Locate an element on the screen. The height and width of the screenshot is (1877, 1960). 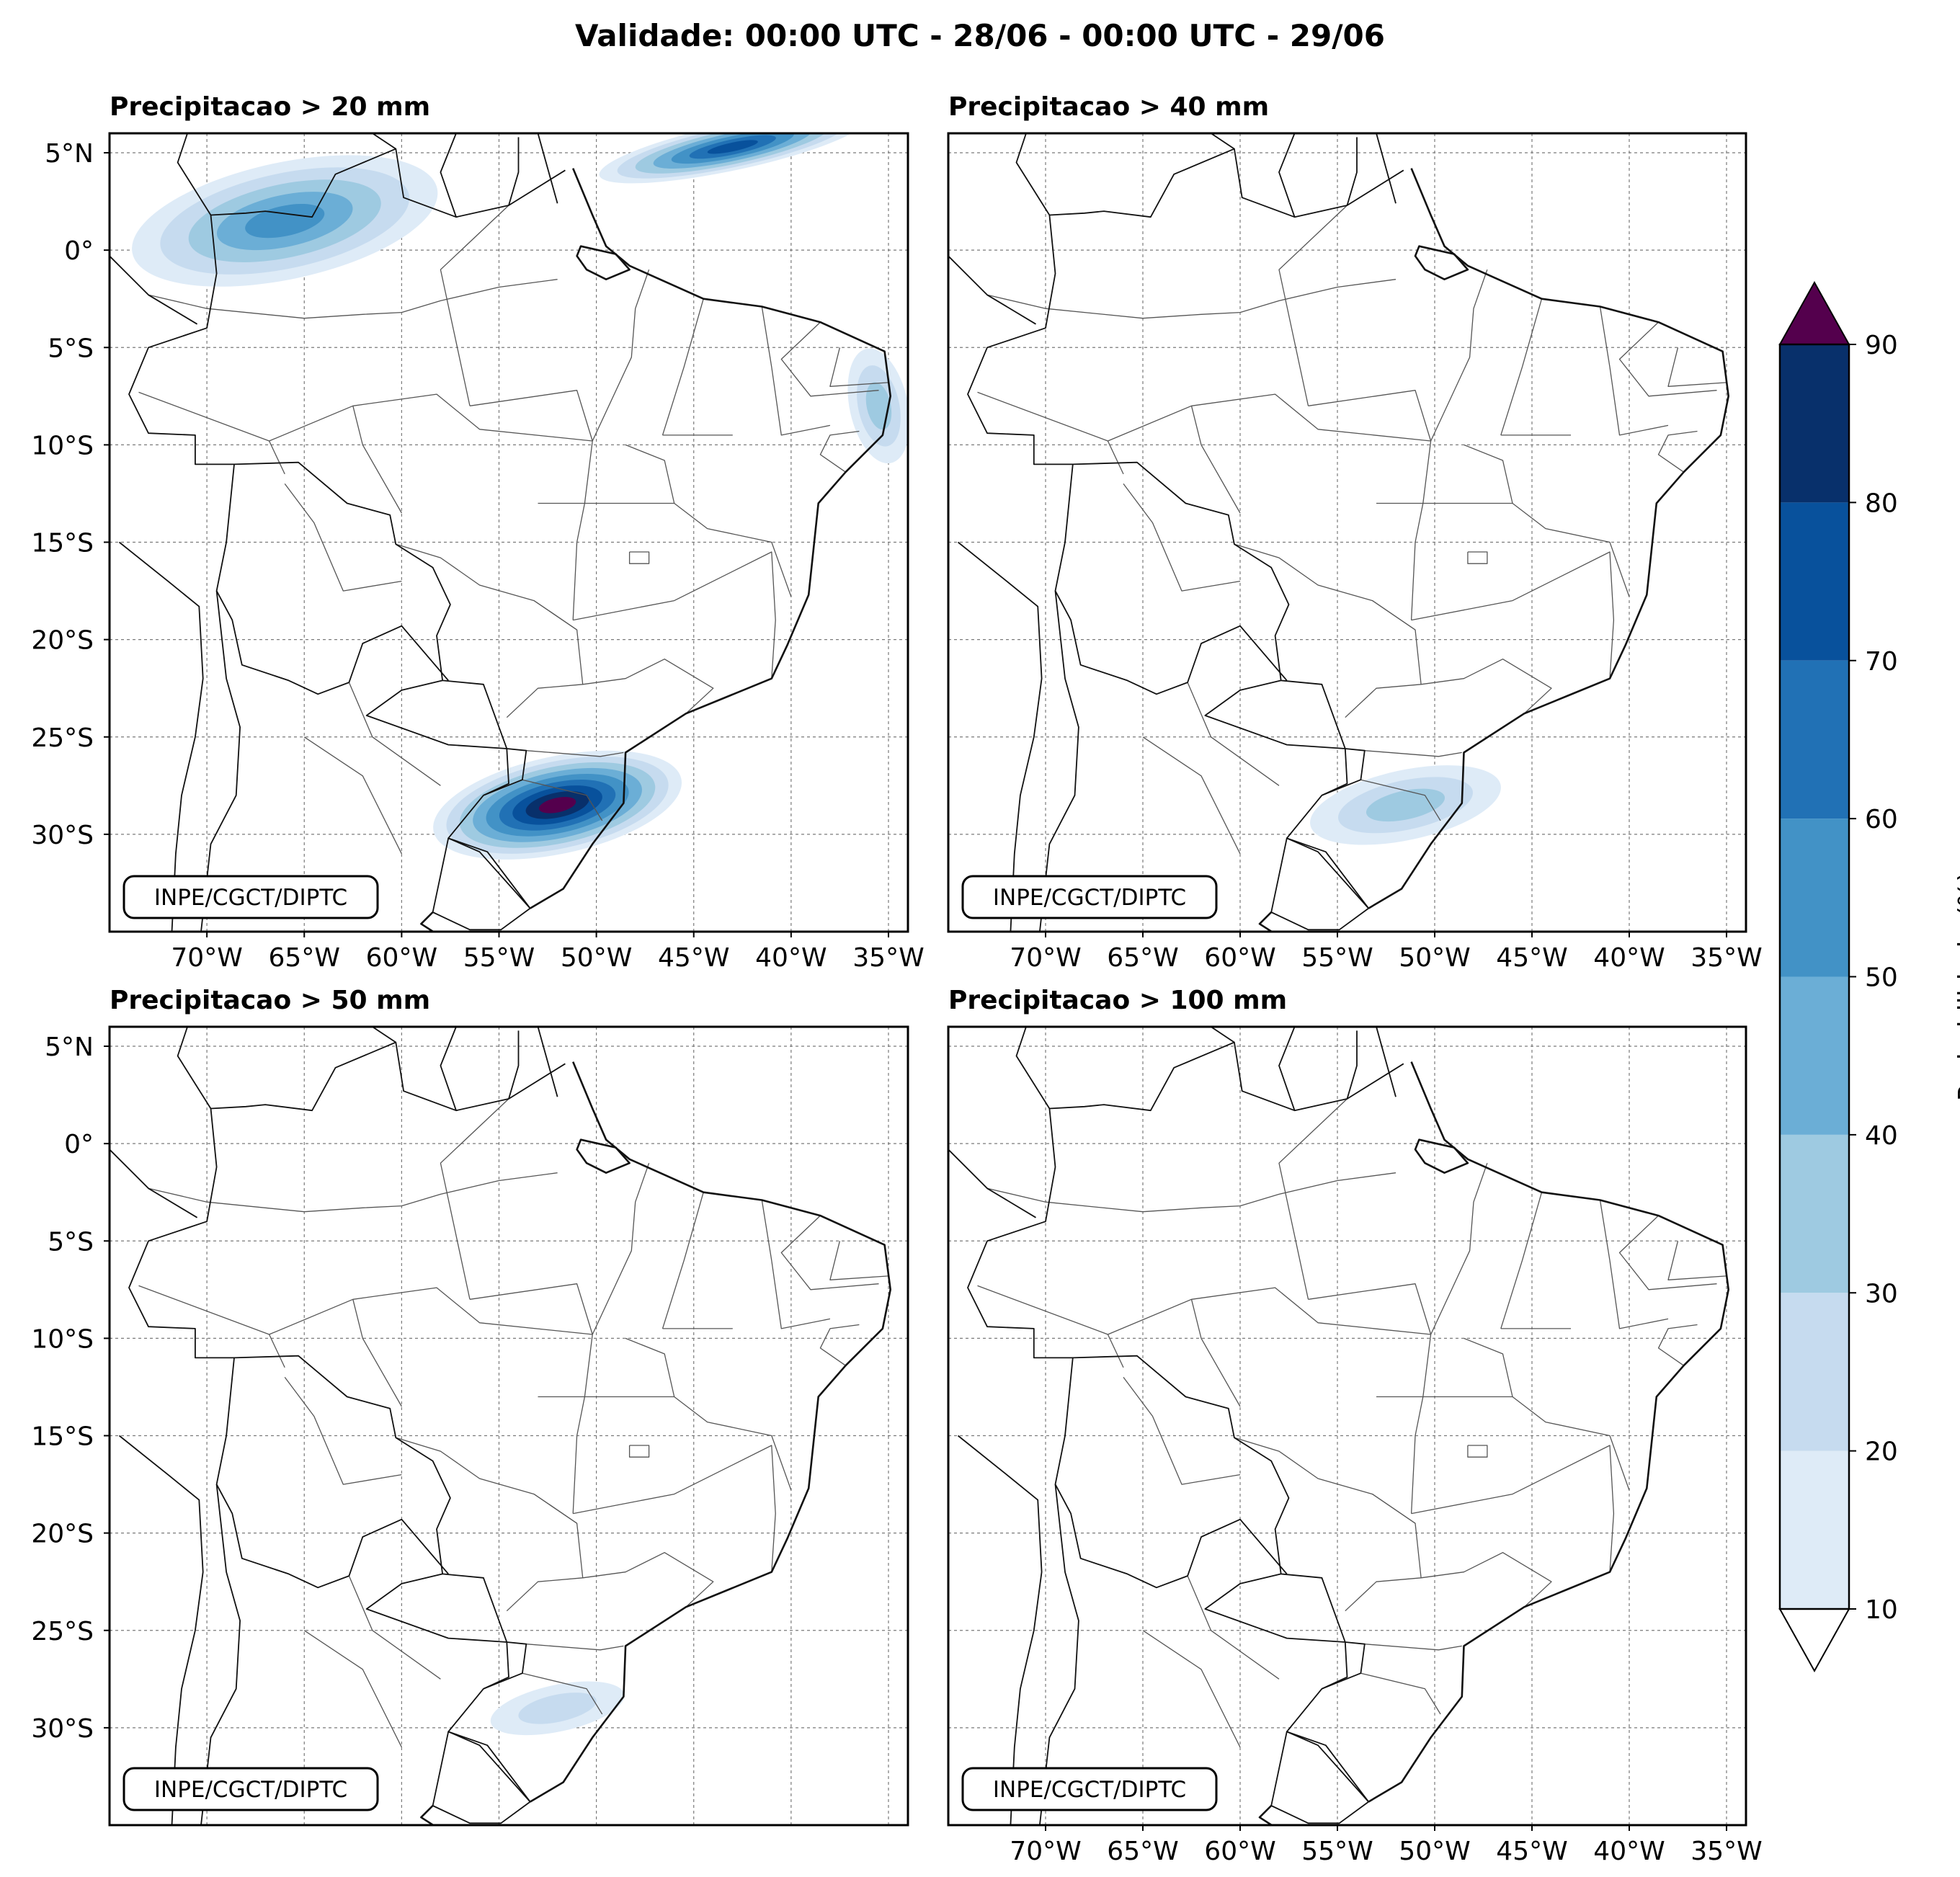
y-tick-label: 0° is located at coordinates (79, 1145).